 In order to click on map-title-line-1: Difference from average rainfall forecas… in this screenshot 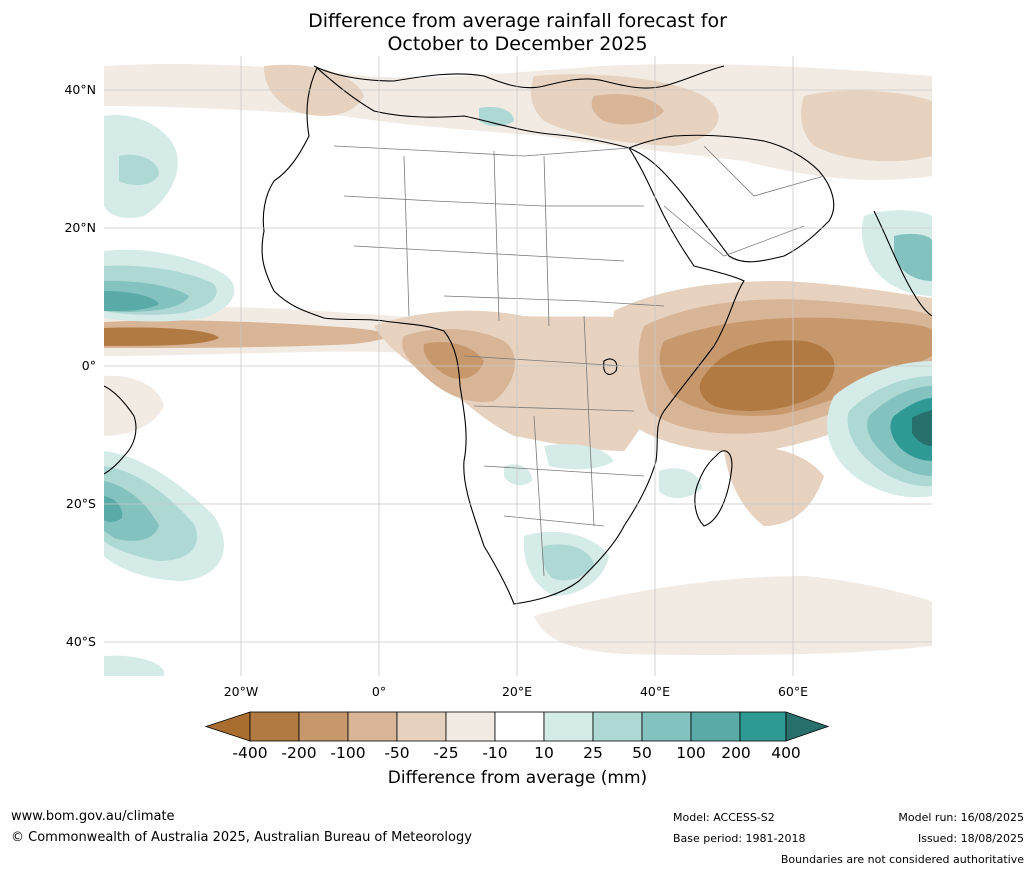, I will do `click(517, 21)`.